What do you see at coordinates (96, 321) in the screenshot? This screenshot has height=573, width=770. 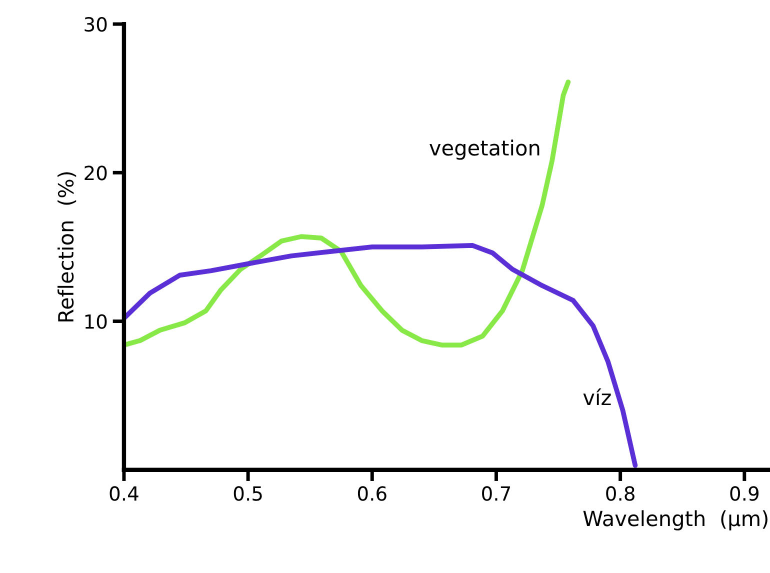 I see `y-tick-label: 10` at bounding box center [96, 321].